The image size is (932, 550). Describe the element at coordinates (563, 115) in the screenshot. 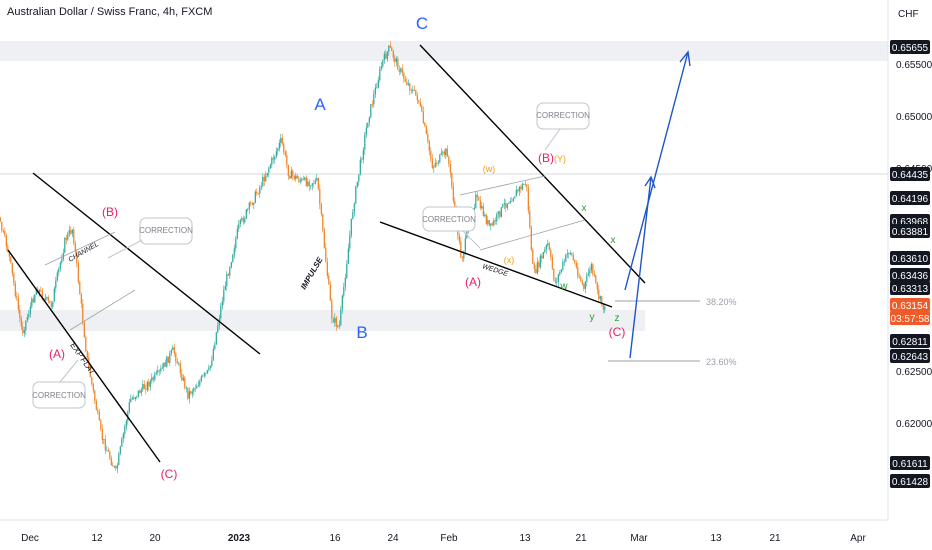

I see `svg-text: CORRECTION` at that location.